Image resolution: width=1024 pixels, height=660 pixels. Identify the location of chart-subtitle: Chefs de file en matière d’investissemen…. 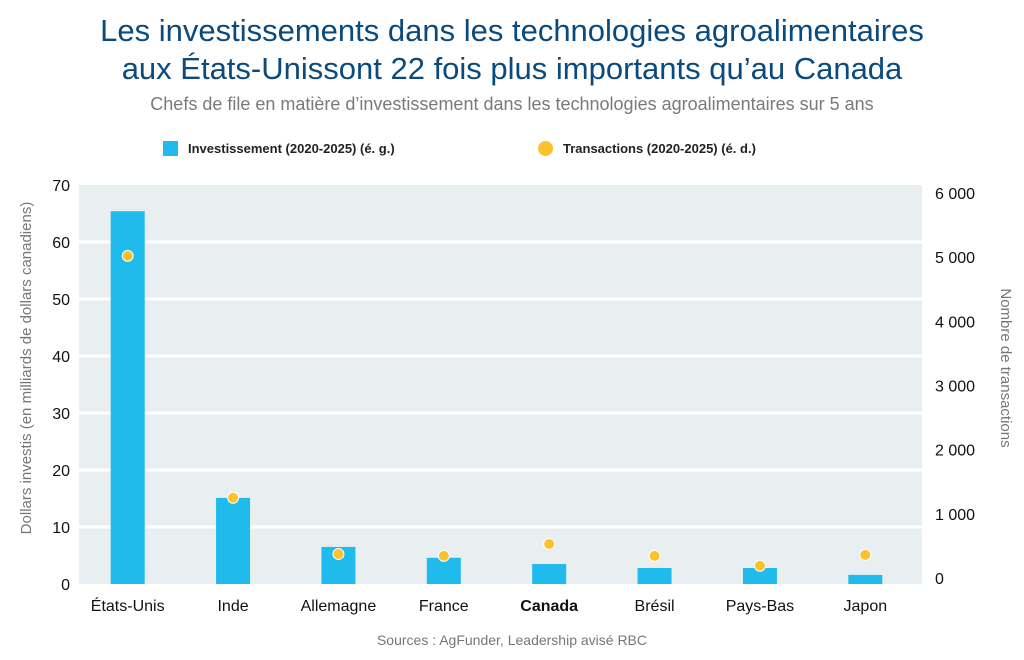
(512, 104).